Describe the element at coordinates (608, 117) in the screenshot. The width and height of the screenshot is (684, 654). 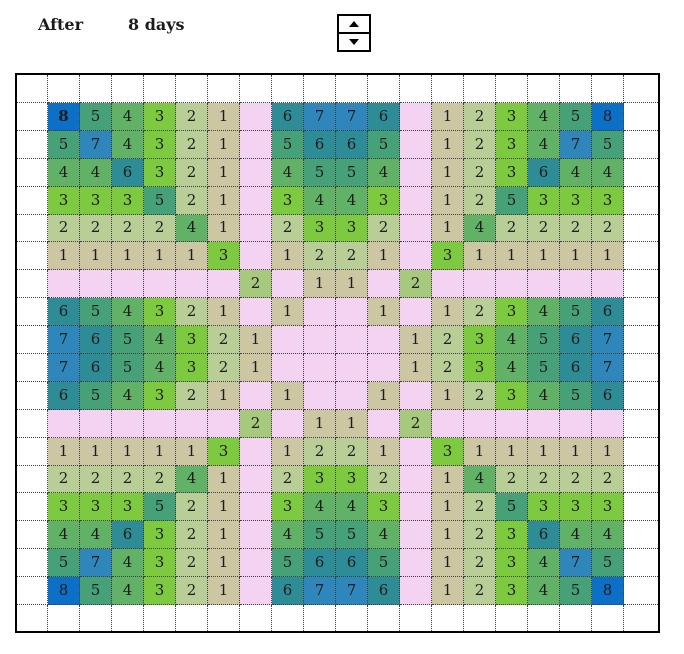
I see `grid-cell-value: 8` at that location.